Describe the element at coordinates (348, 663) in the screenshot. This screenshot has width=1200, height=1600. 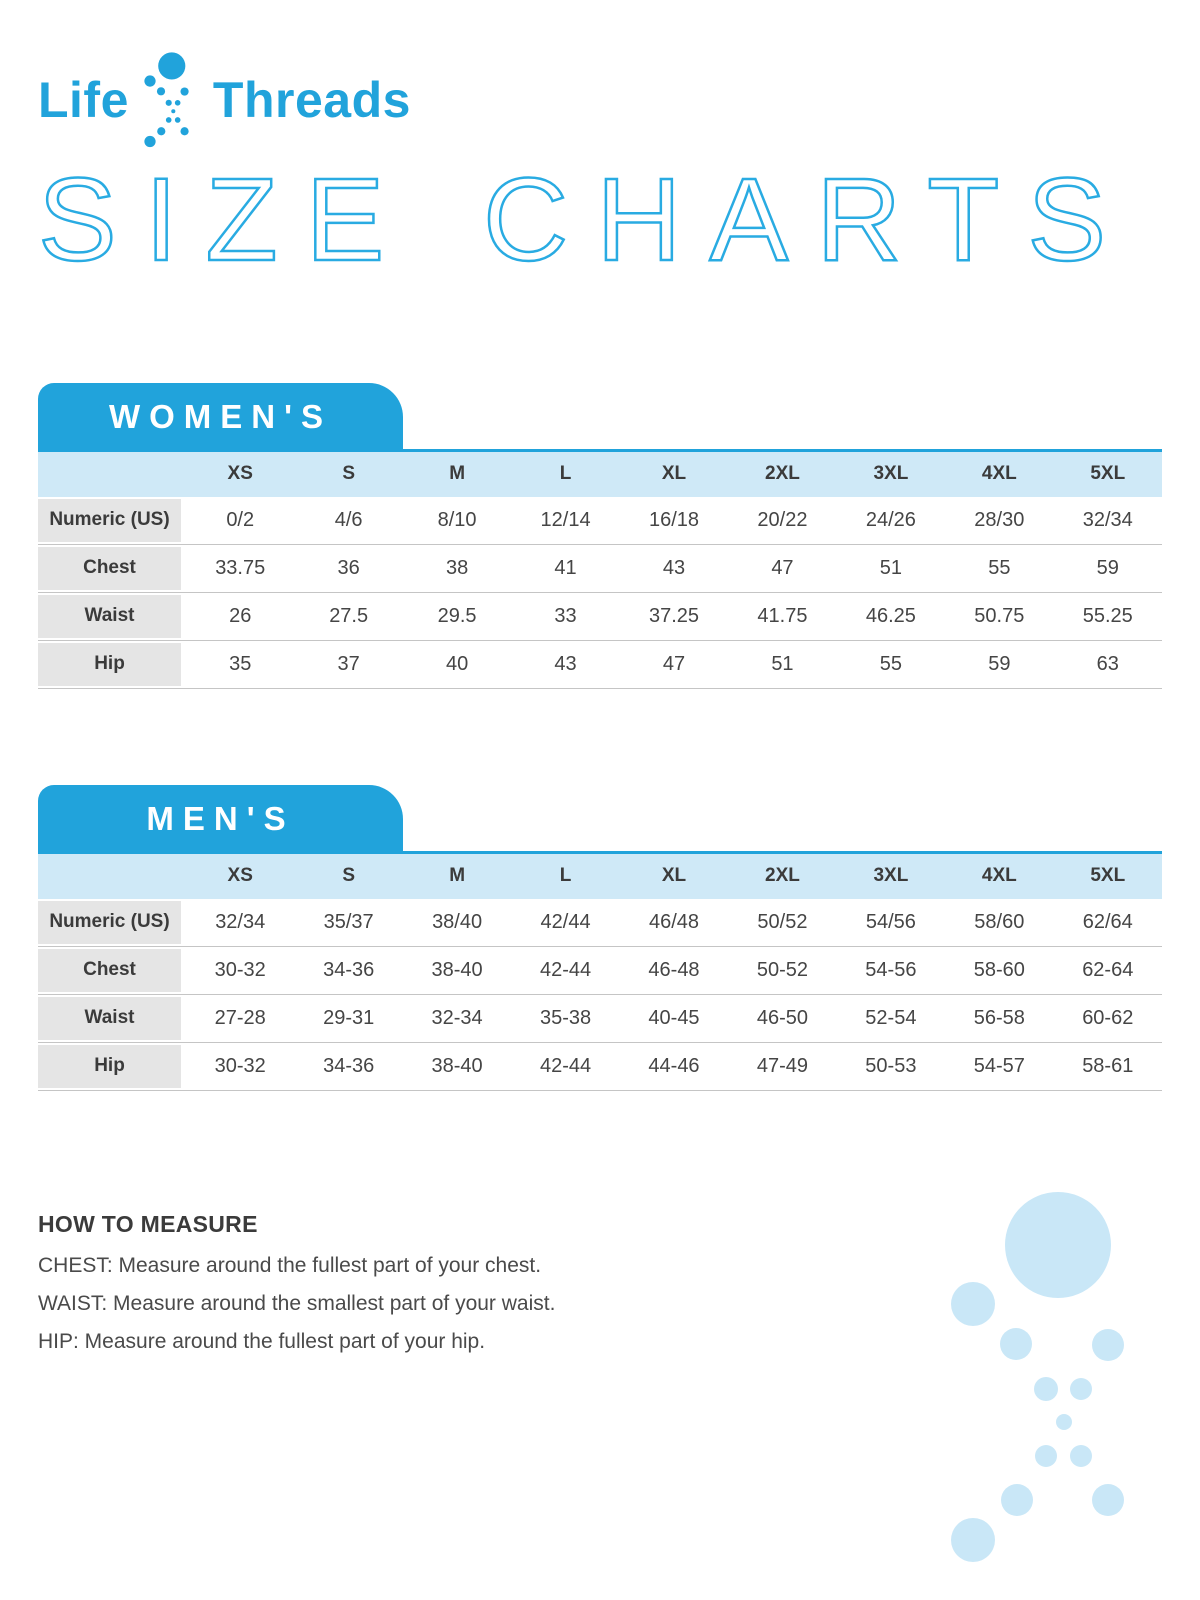
I see `table-cell: 37` at that location.